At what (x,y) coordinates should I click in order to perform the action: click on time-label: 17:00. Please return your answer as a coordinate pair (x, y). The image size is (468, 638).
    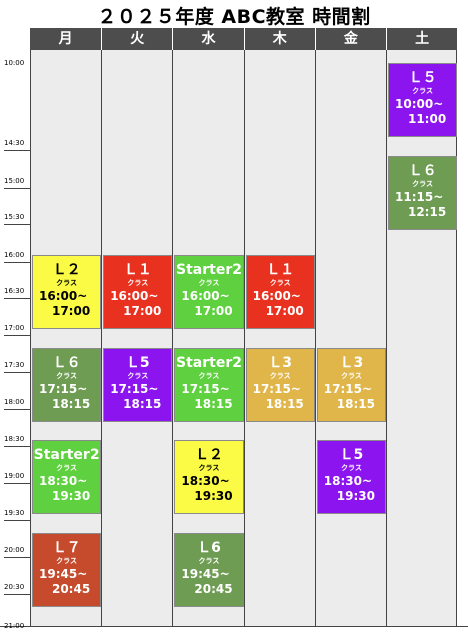
    Looking at the image, I should click on (14, 328).